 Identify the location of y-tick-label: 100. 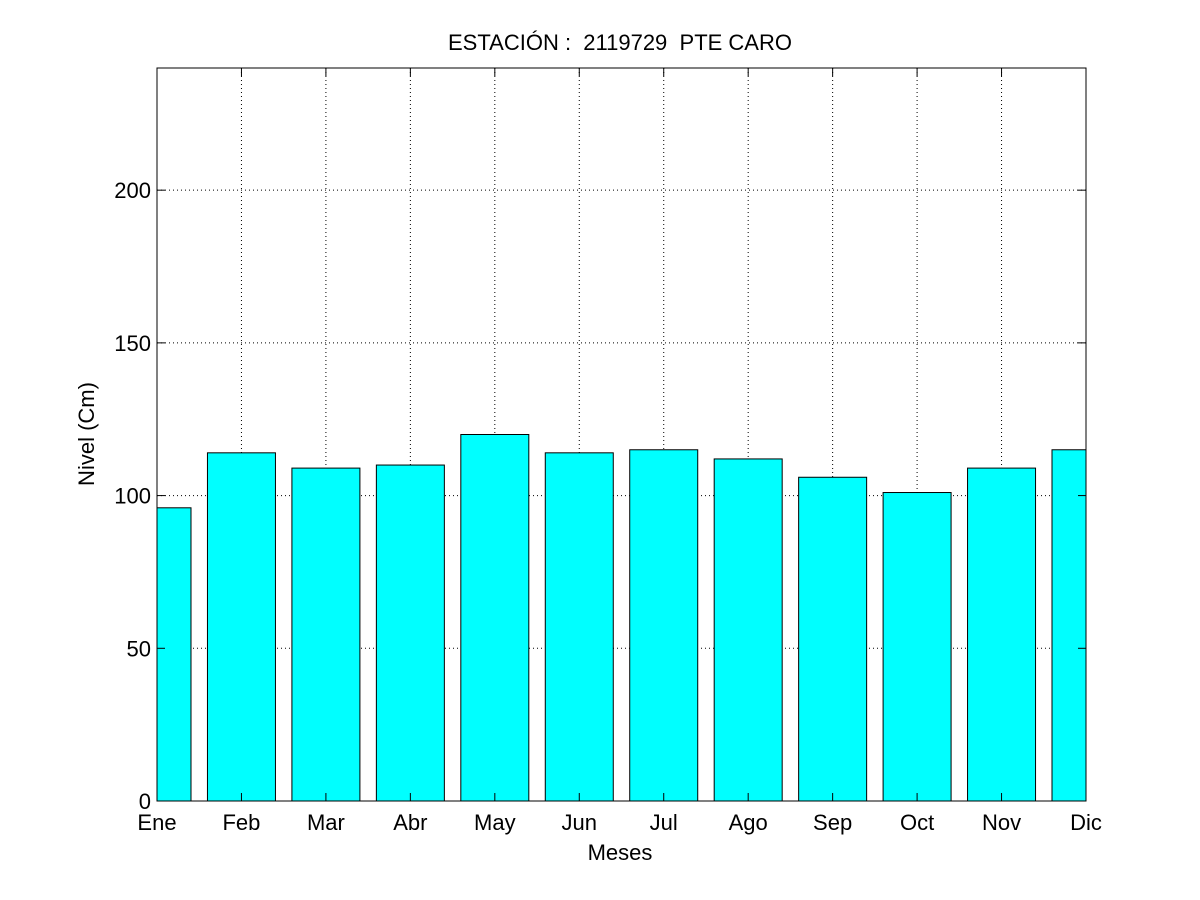
(132, 496).